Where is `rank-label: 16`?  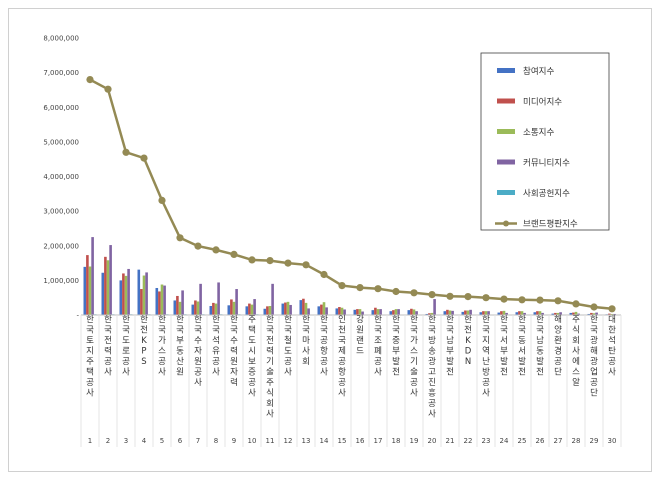 rank-label: 16 is located at coordinates (360, 441).